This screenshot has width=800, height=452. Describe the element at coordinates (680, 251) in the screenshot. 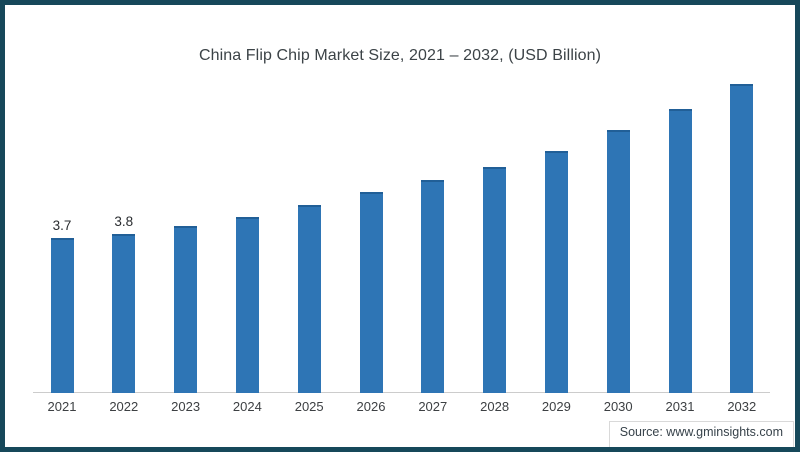

I see `bar-2031` at that location.